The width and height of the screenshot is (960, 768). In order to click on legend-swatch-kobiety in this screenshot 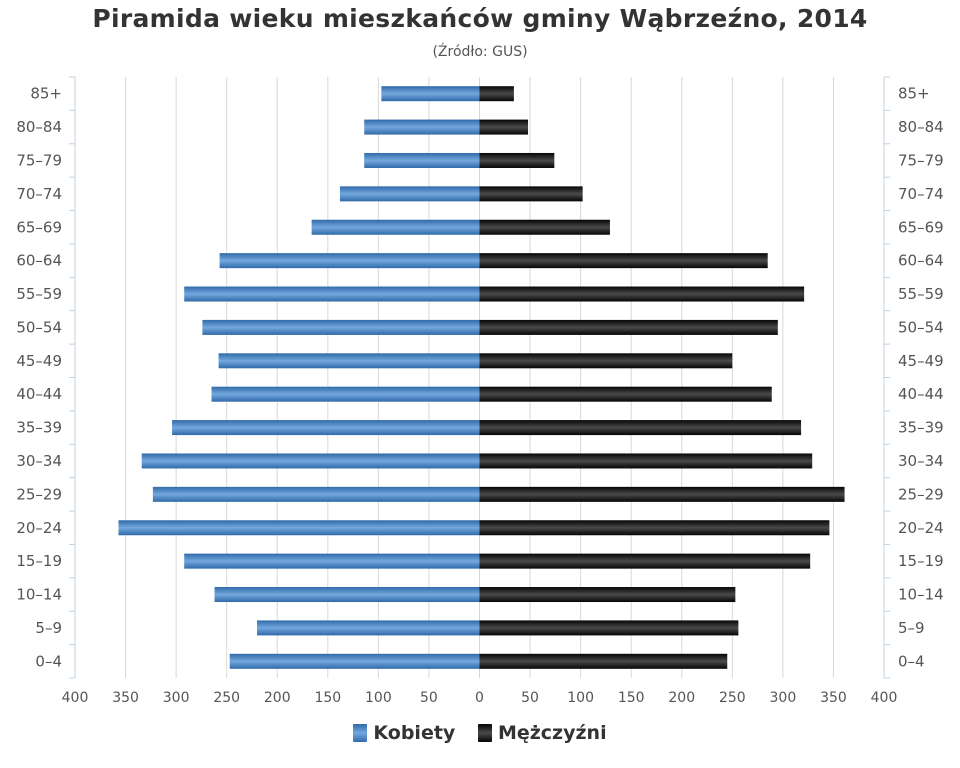, I will do `click(360, 733)`.